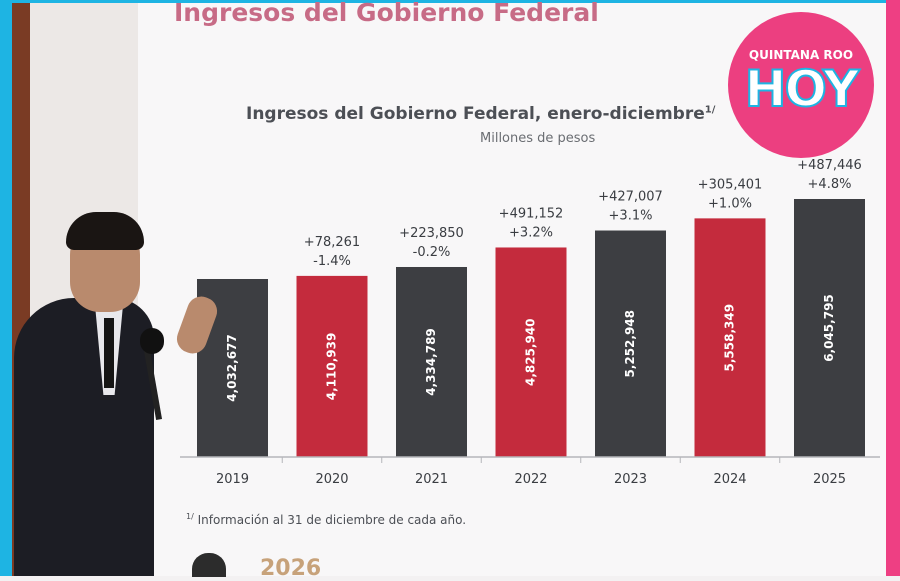  What do you see at coordinates (6, 288) in the screenshot?
I see `frame-left-border` at bounding box center [6, 288].